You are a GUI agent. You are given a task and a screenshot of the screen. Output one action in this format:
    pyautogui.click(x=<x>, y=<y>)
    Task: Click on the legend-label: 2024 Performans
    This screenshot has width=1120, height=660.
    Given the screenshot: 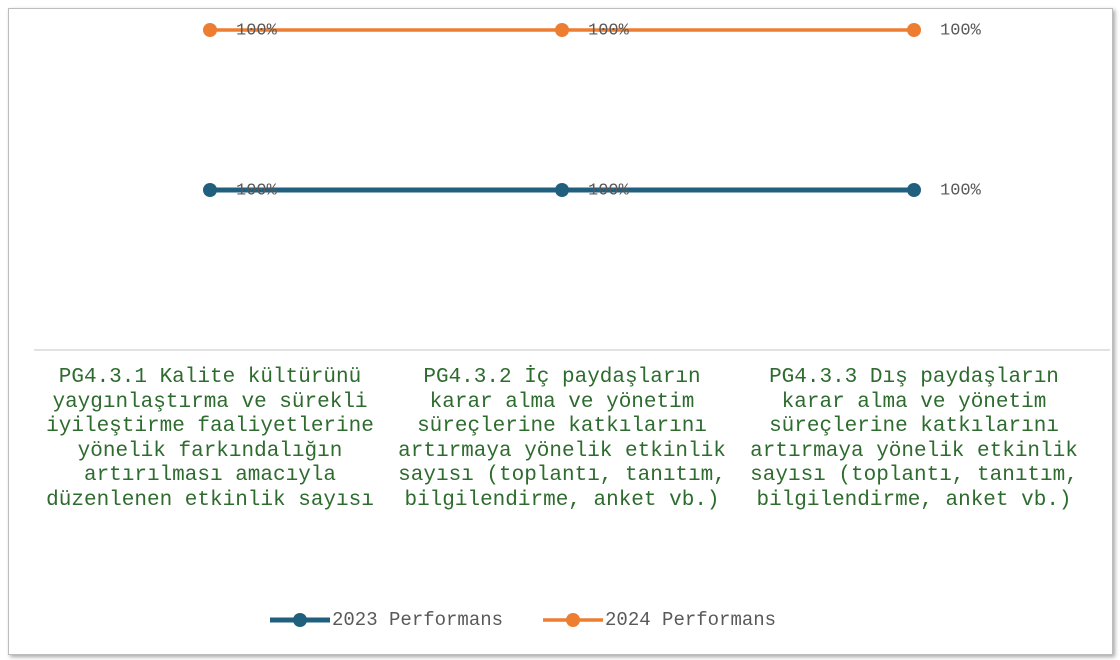 What is the action you would take?
    pyautogui.click(x=690, y=620)
    